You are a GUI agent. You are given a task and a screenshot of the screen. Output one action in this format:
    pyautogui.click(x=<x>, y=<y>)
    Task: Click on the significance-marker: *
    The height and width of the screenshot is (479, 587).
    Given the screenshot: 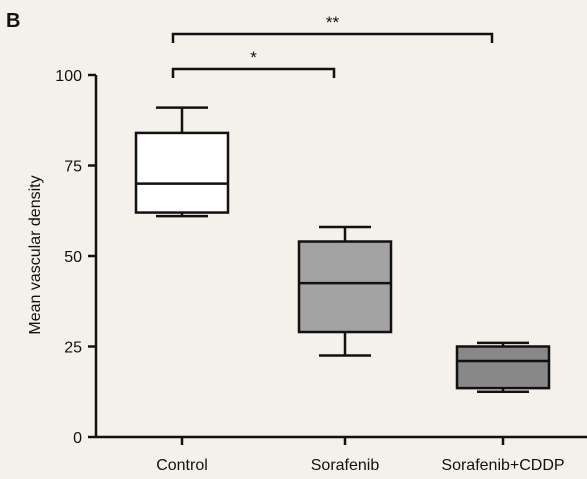 What is the action you would take?
    pyautogui.click(x=253, y=57)
    